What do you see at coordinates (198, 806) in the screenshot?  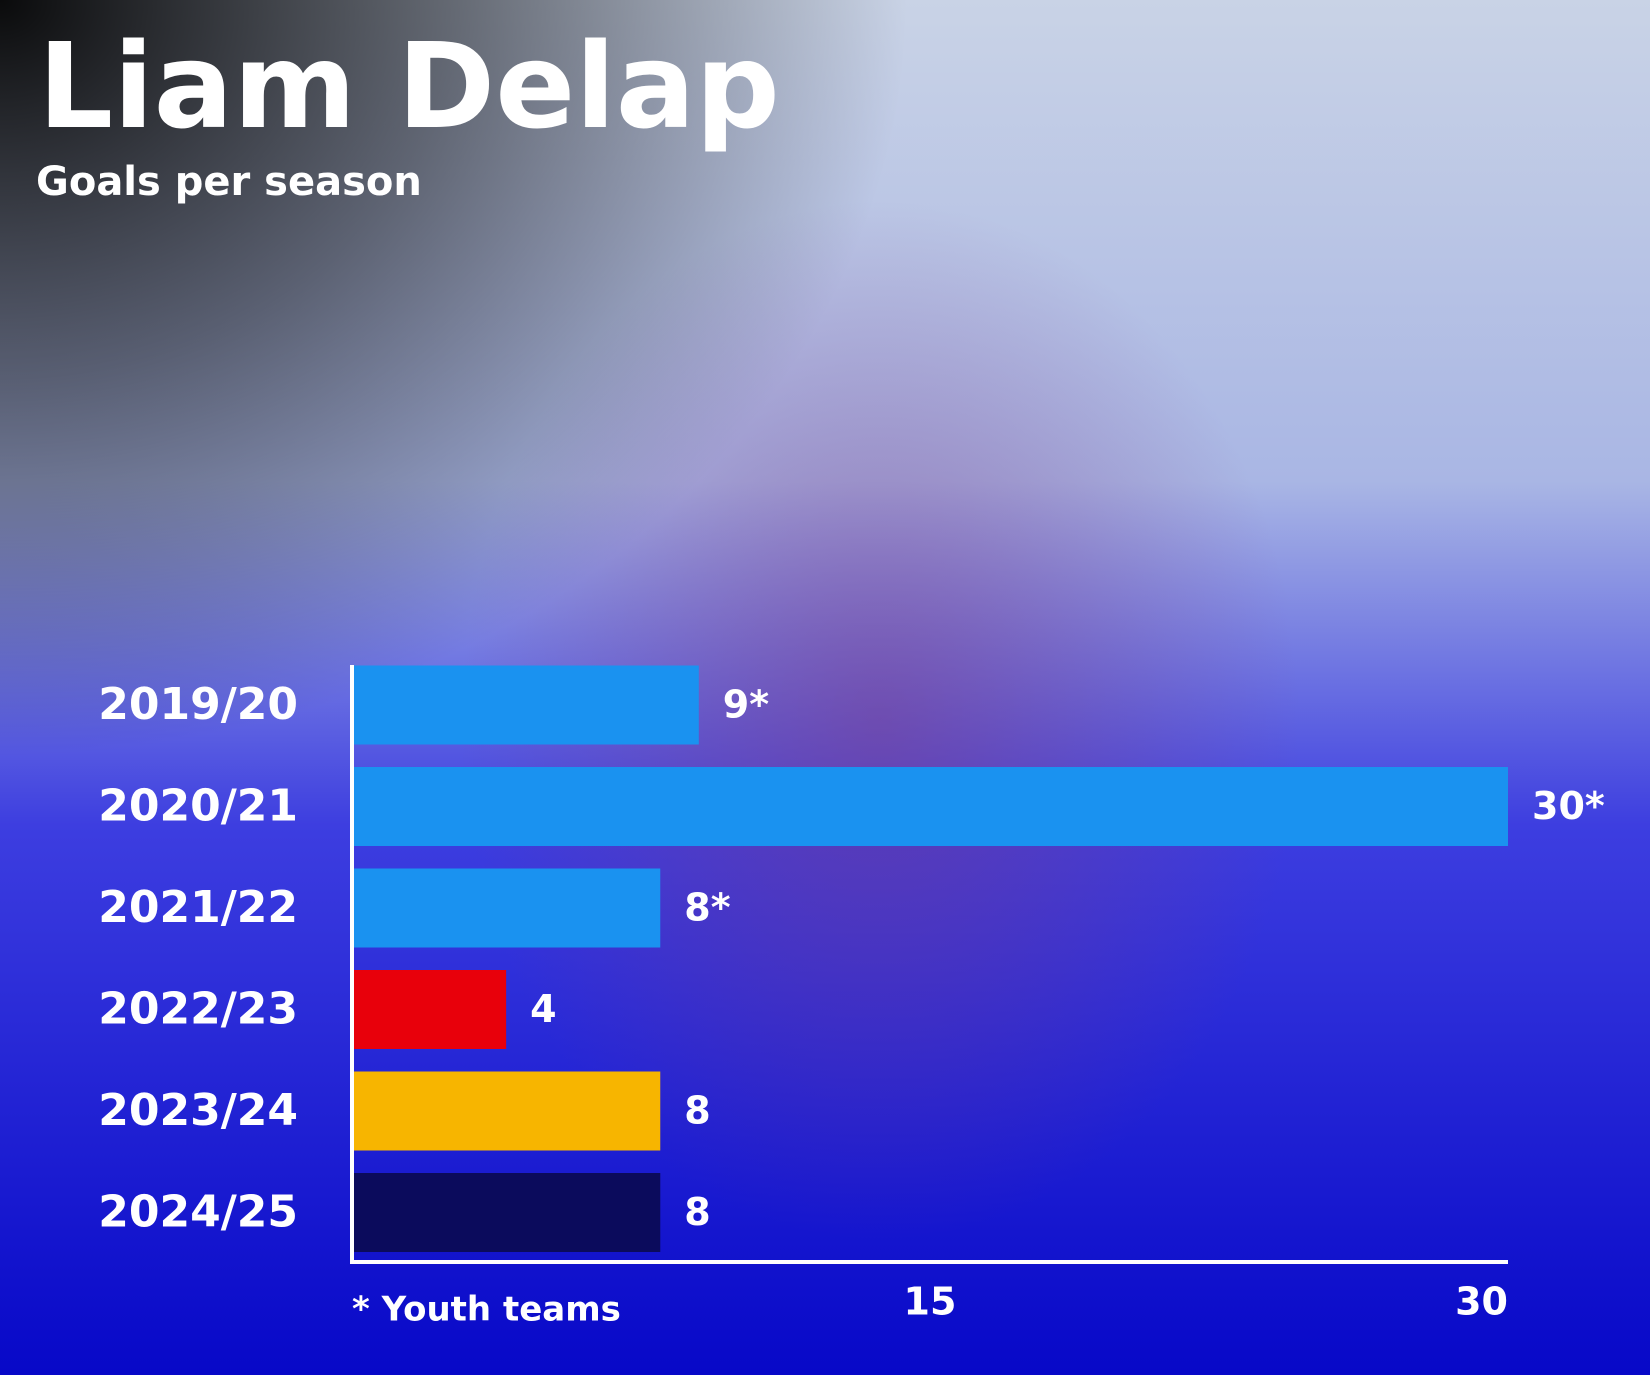 I see `y-tick-label: 2020/21` at bounding box center [198, 806].